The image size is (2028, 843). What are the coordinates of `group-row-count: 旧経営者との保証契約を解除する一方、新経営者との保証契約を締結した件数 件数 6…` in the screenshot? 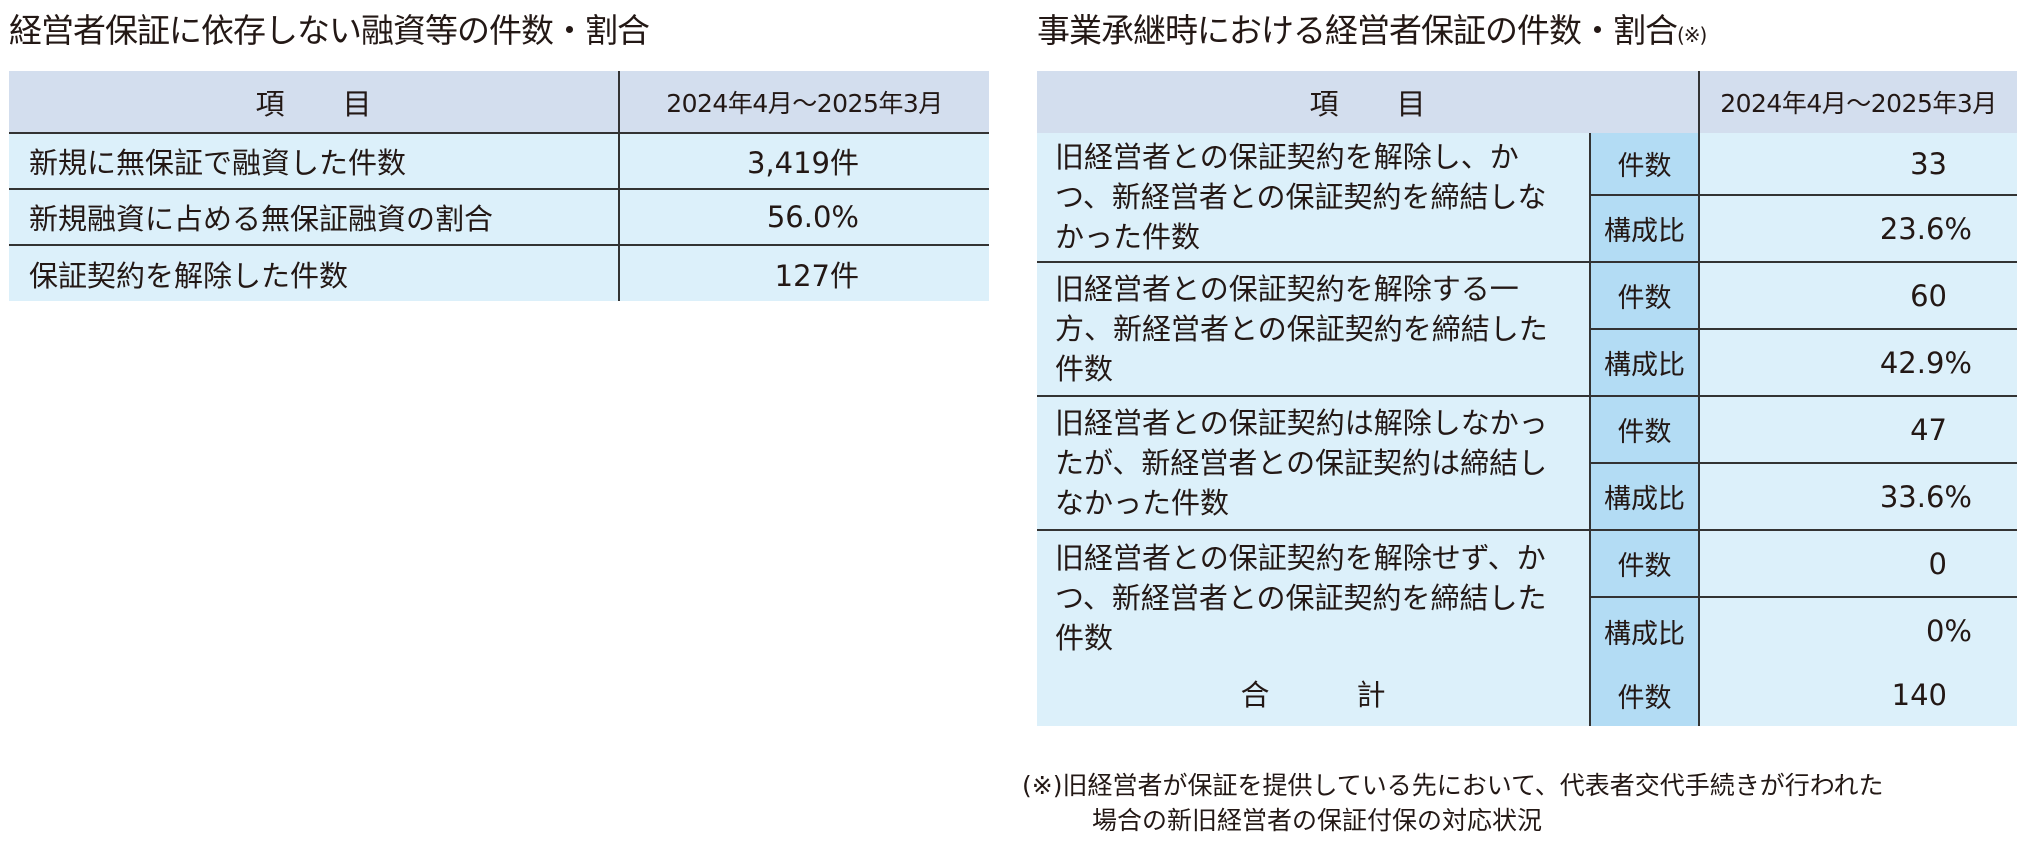 It's located at (1527, 328).